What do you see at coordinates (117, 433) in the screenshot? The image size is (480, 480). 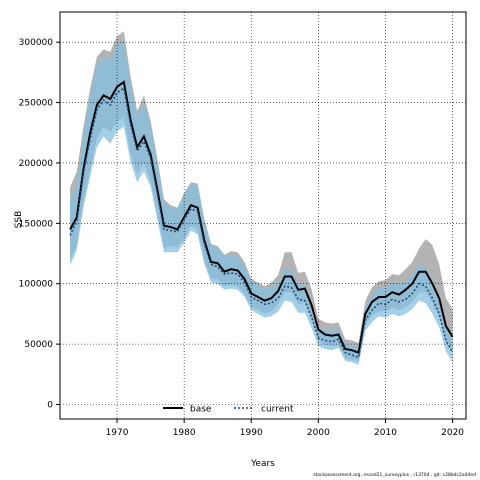 I see `x-tick-label-1970: 1970` at bounding box center [117, 433].